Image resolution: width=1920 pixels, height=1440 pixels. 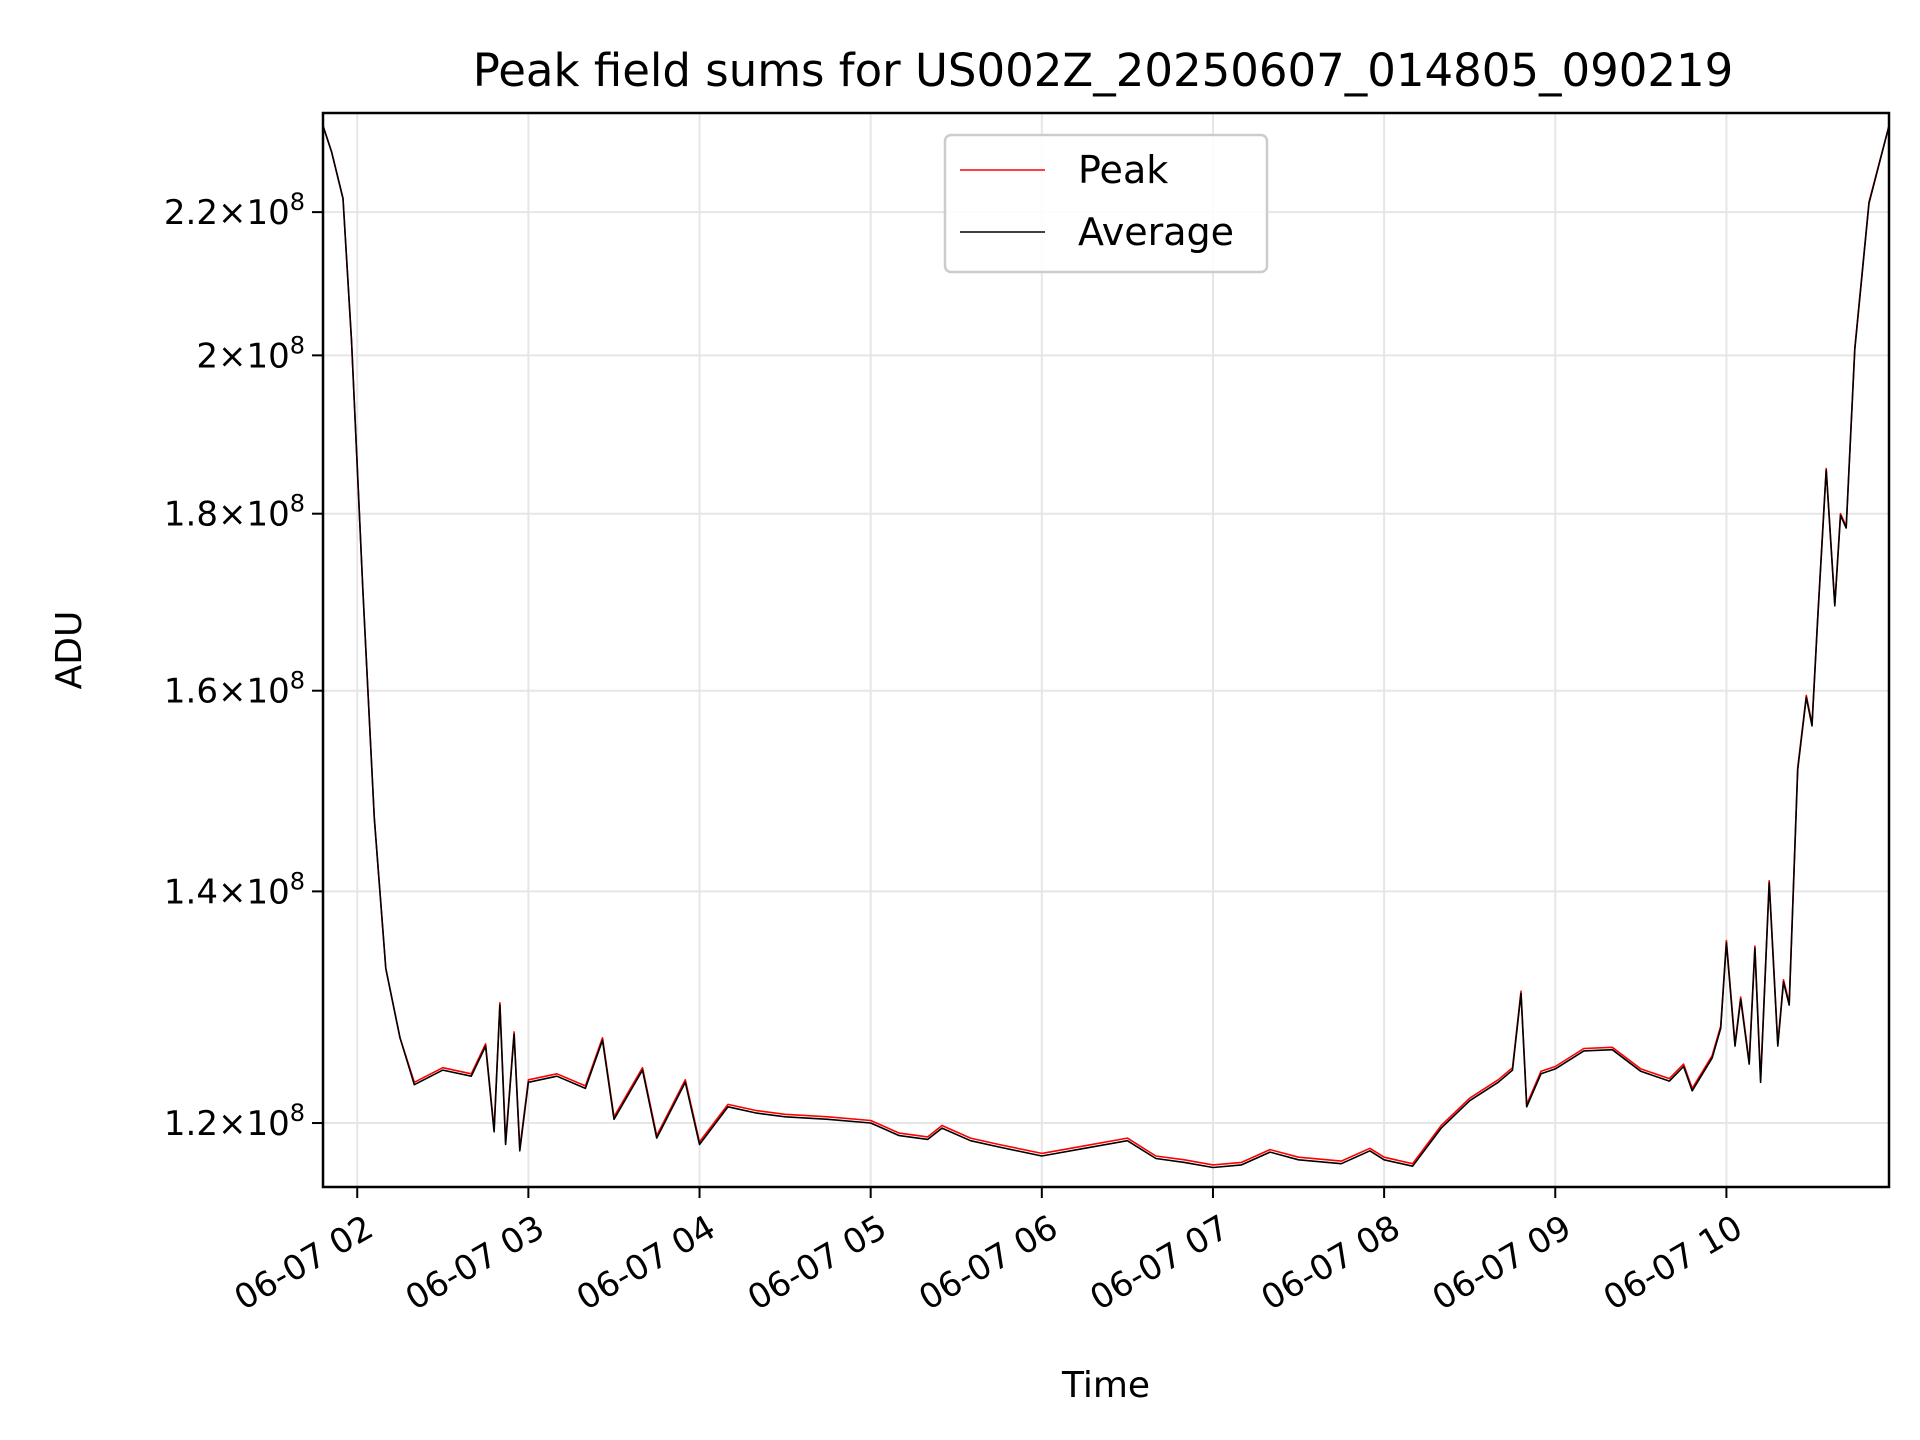 I want to click on svg-text: 1.4×10⁸, so click(x=234, y=889).